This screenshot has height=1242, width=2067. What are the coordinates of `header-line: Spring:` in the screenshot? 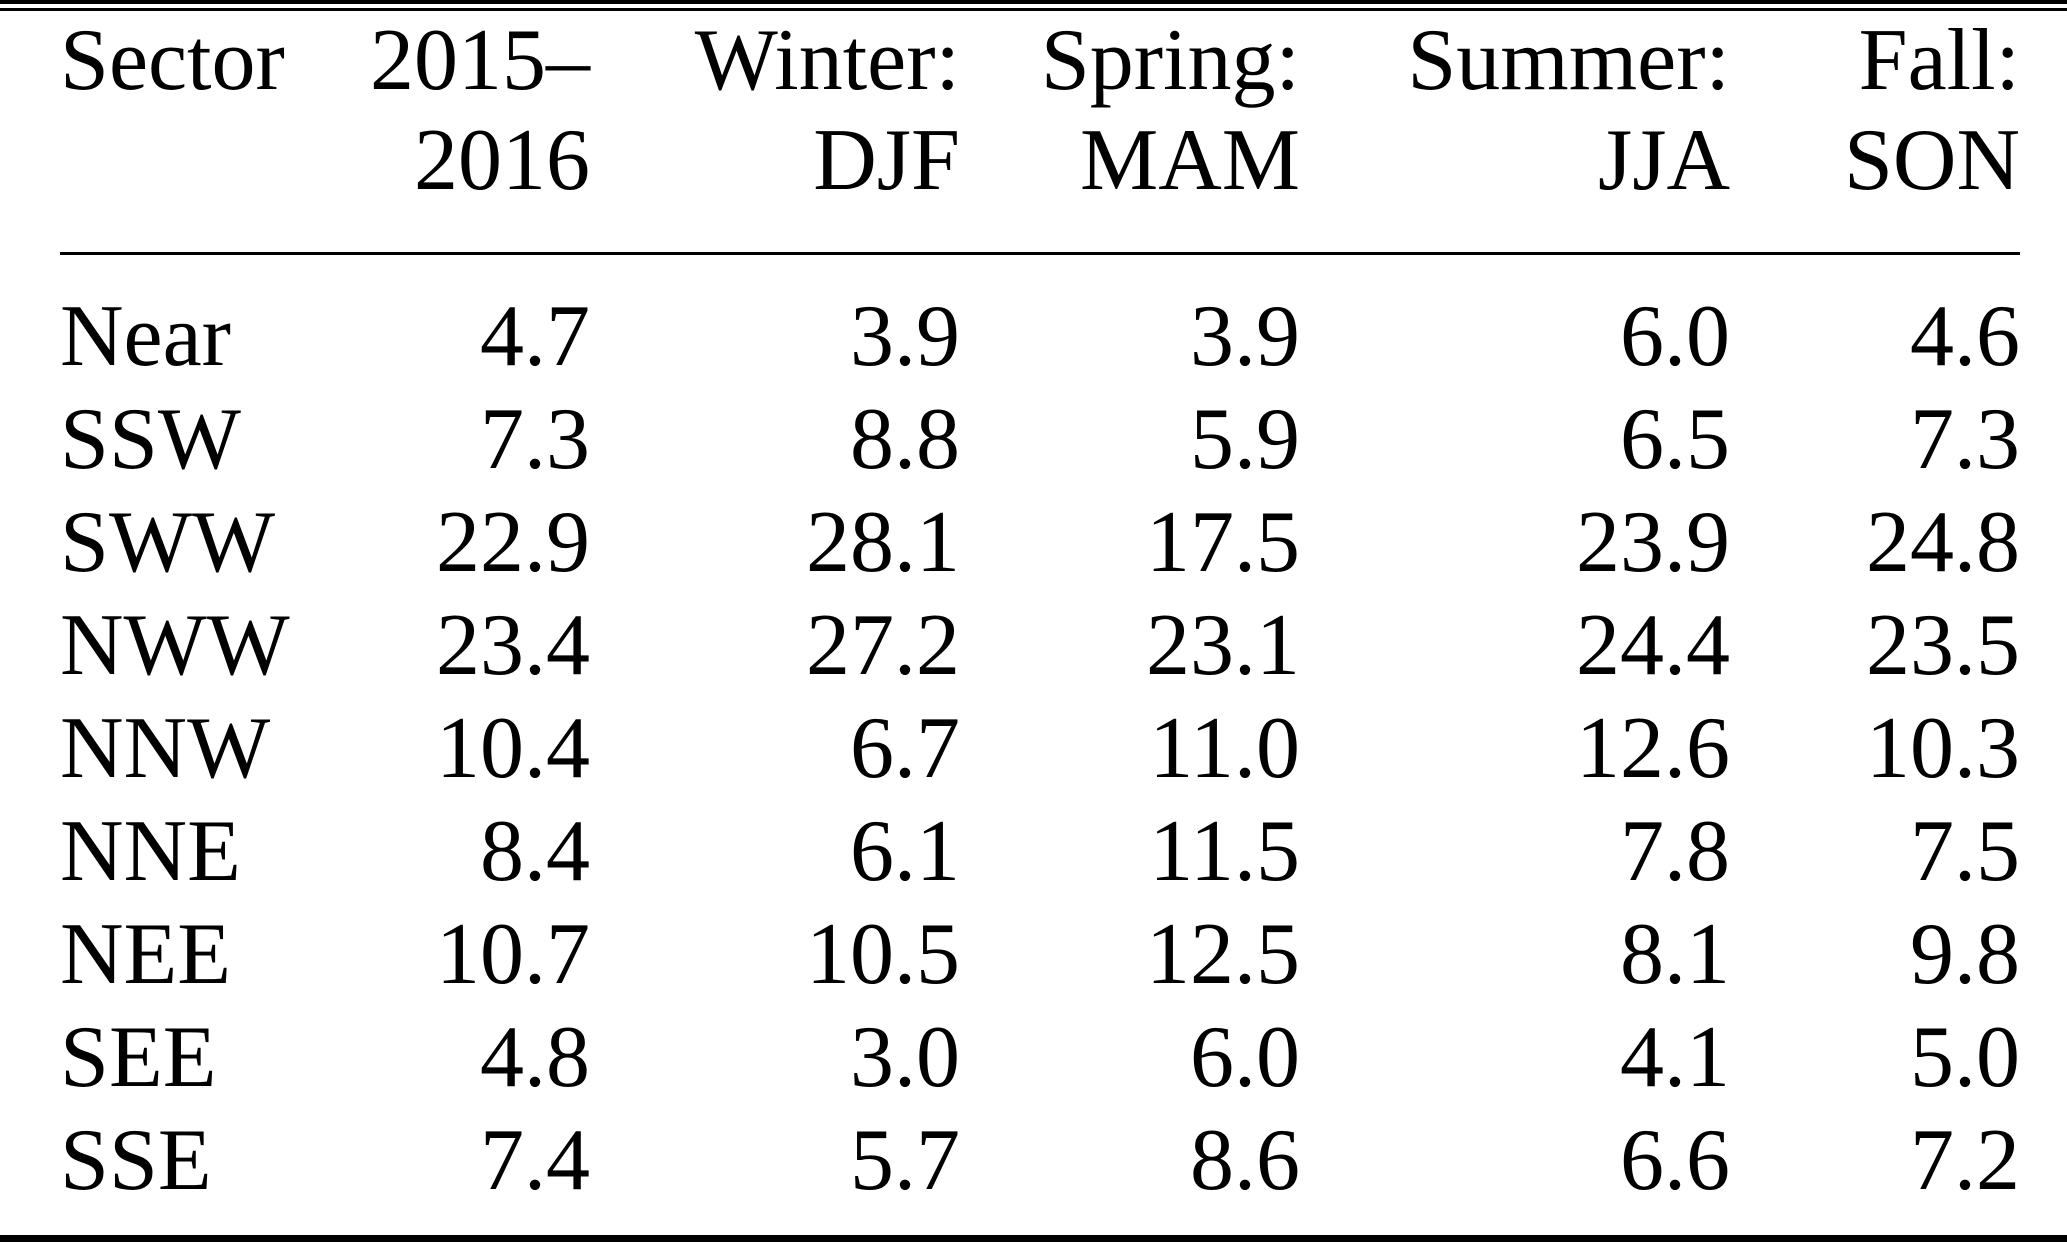 It's located at (1170, 60).